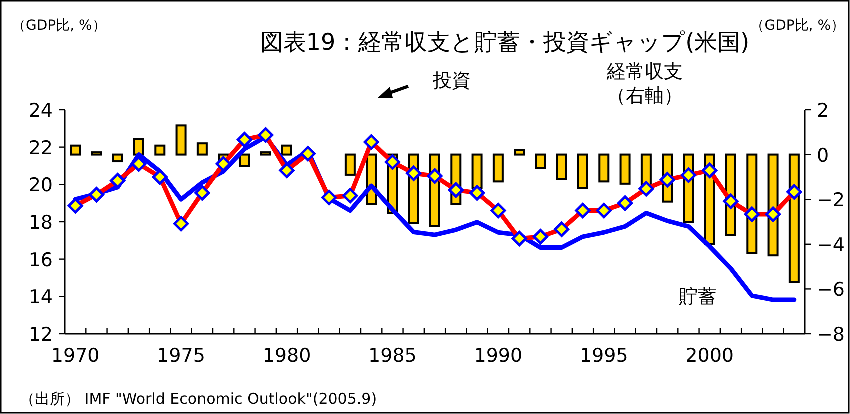 This screenshot has width=850, height=414. Describe the element at coordinates (698, 297) in the screenshot. I see `series-label: 貯蓄` at that location.